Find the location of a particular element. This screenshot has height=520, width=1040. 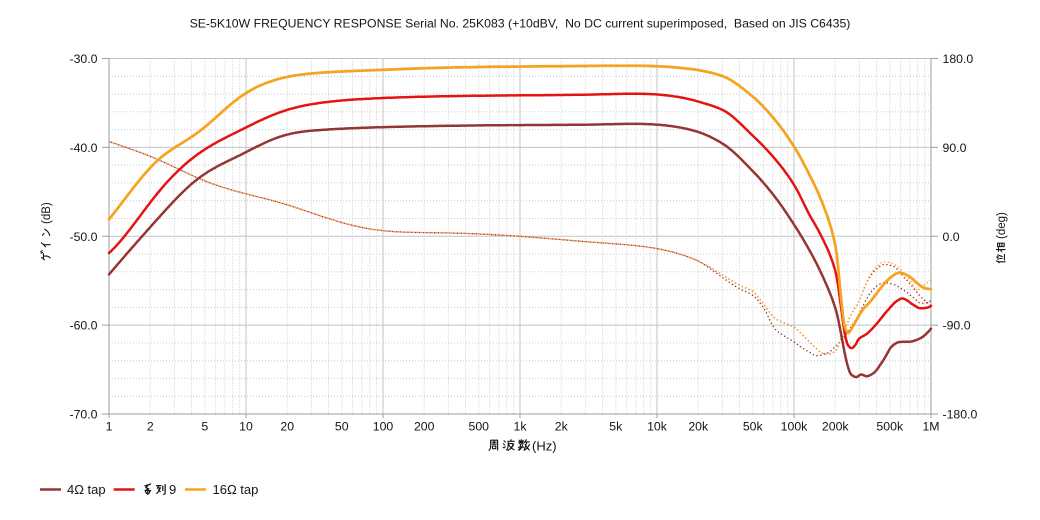

svg-text: 4Ω tap is located at coordinates (86, 489).